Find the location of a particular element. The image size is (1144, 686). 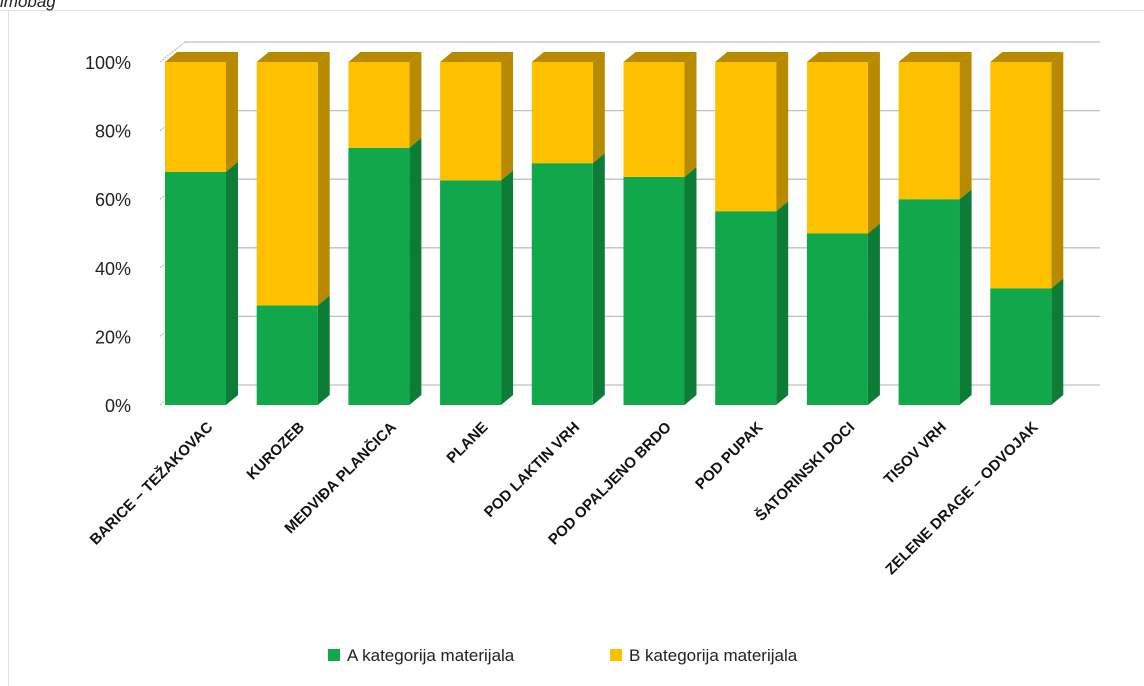

frame-top-border is located at coordinates (572, 10).